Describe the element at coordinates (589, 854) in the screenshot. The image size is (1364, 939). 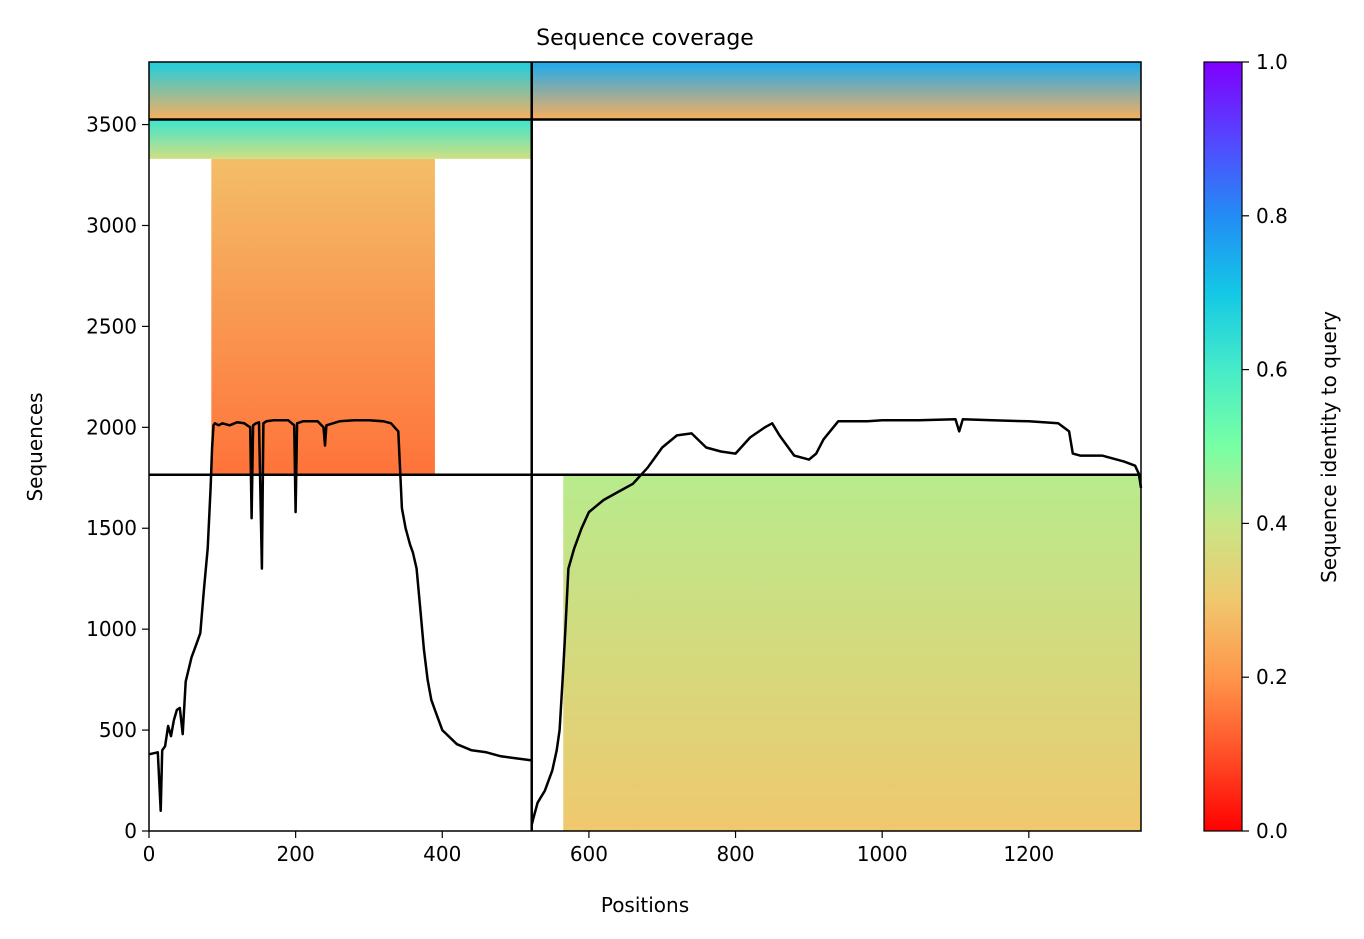
I see `x-tick-label: 600` at that location.